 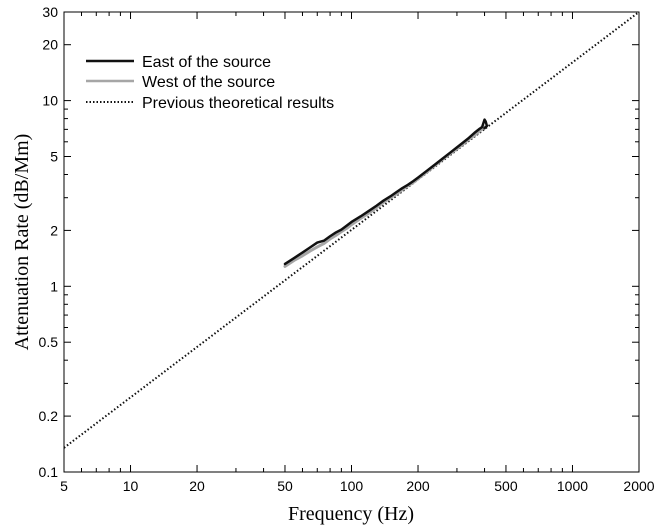 What do you see at coordinates (49, 472) in the screenshot?
I see `y-tick-label: 0.1` at bounding box center [49, 472].